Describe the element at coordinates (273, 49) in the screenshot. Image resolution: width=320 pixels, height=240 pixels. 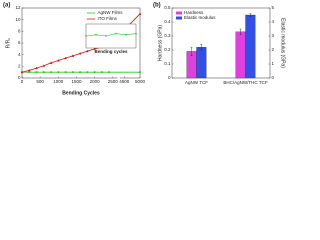
I see `y2-tick-label: 2` at that location.